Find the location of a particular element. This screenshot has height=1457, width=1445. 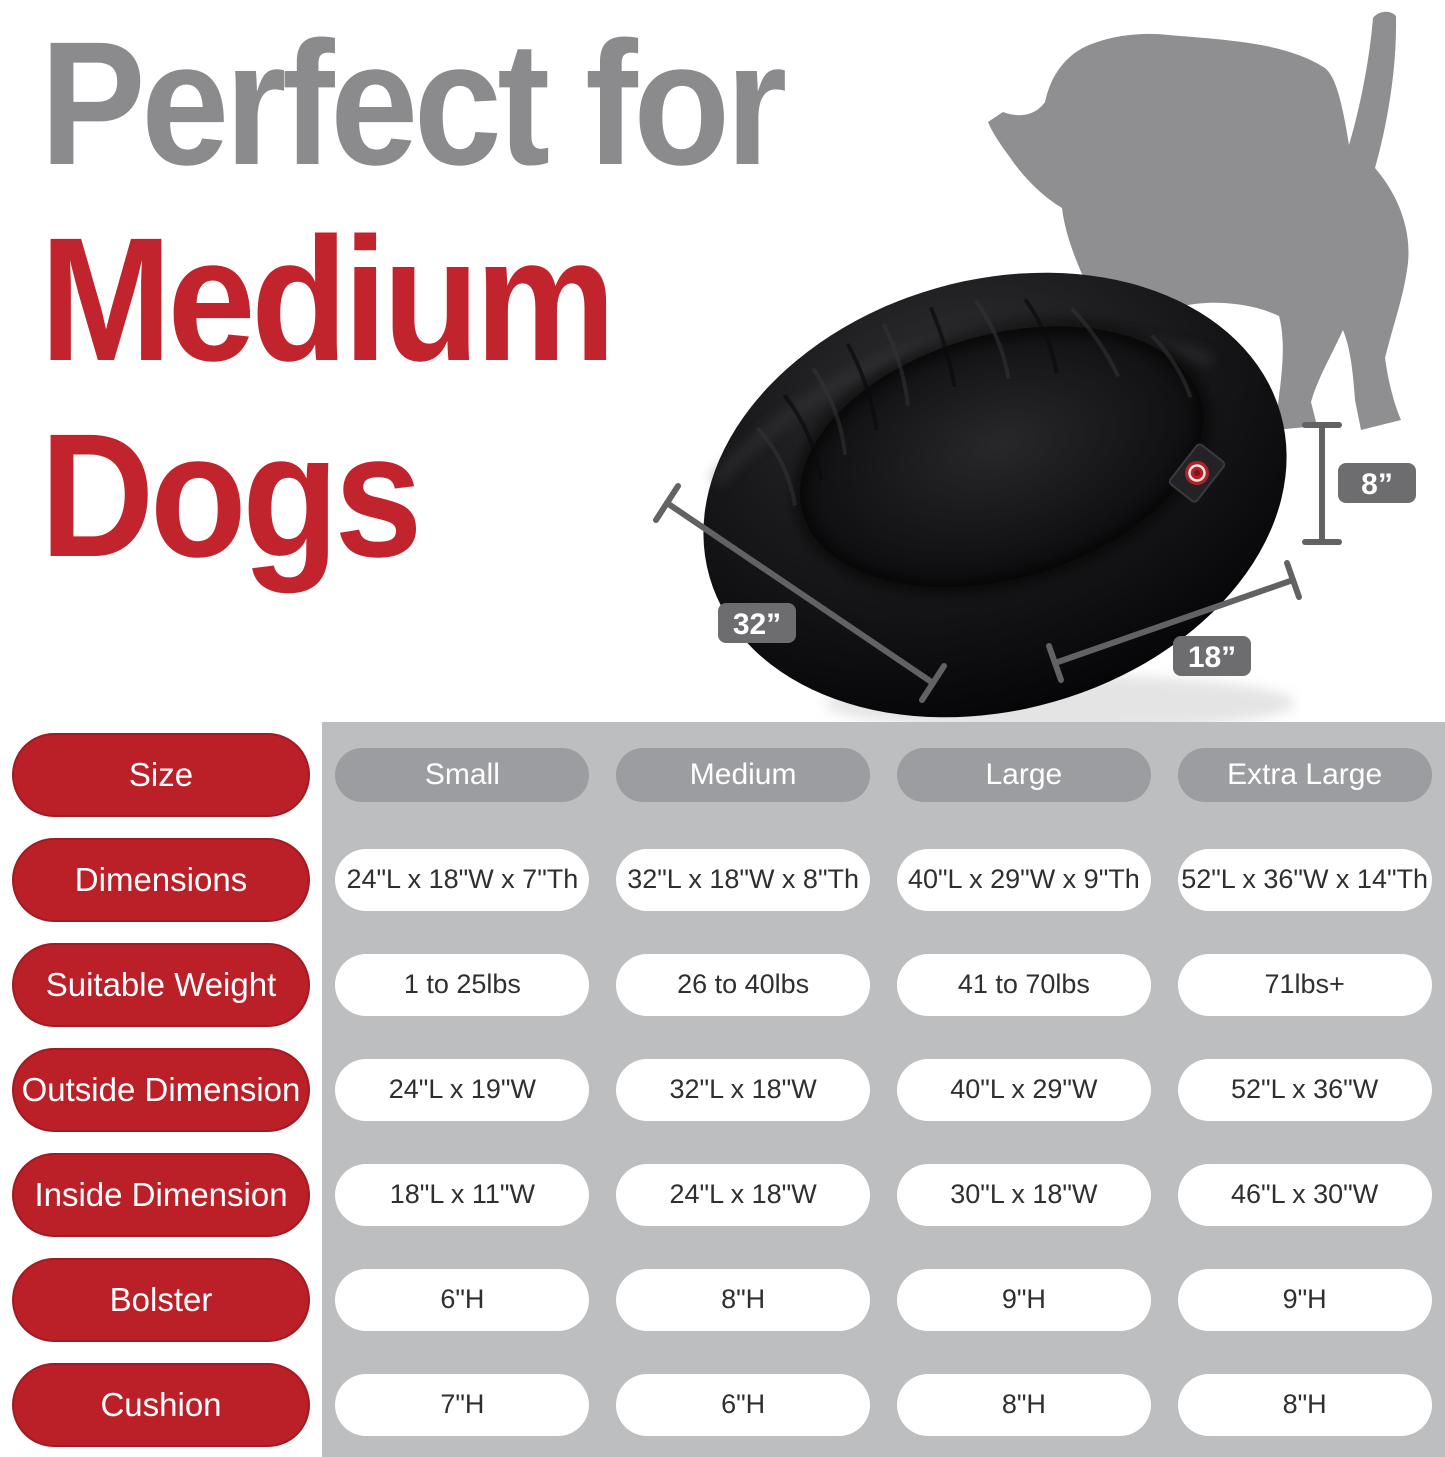

dog-bed-illustration is located at coordinates (999, 501).